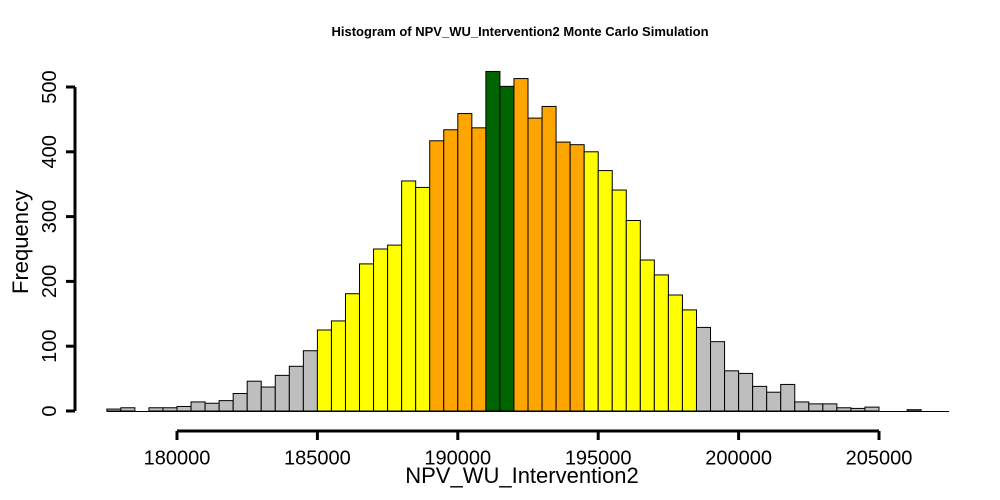  I want to click on y-tick-label: 500, so click(50, 86).